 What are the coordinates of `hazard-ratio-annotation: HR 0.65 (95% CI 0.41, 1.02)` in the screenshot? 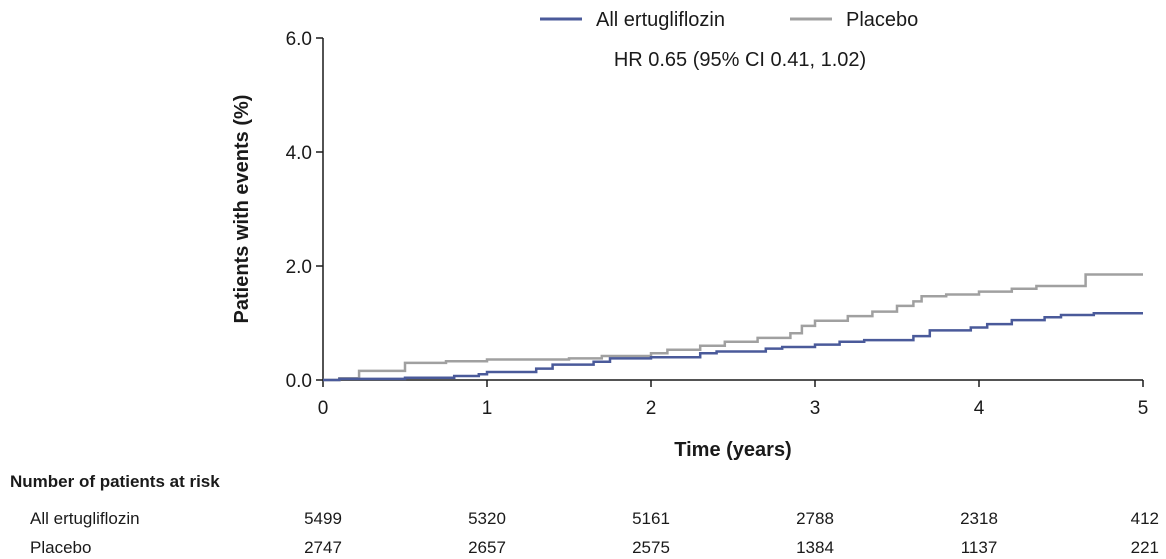 It's located at (740, 60).